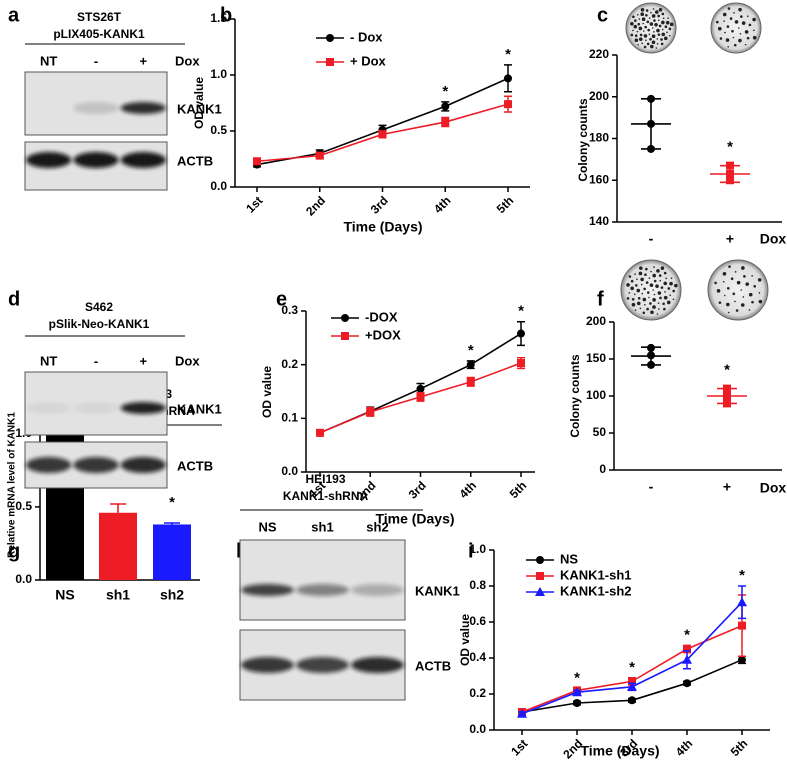 Image resolution: width=787 pixels, height=762 pixels. I want to click on y-tick-label: 0, so click(602, 469).